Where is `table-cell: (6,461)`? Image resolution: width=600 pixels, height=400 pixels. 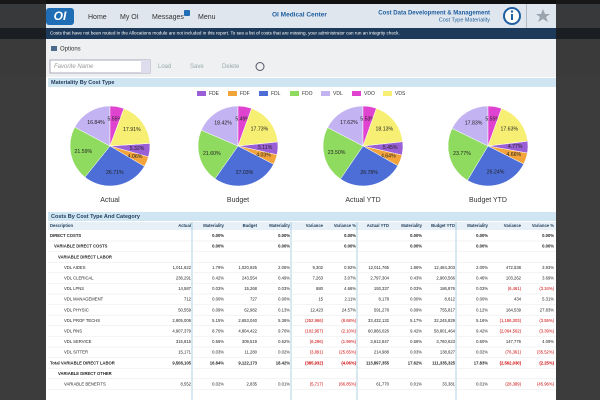
table-cell: (6,461) is located at coordinates (515, 288).